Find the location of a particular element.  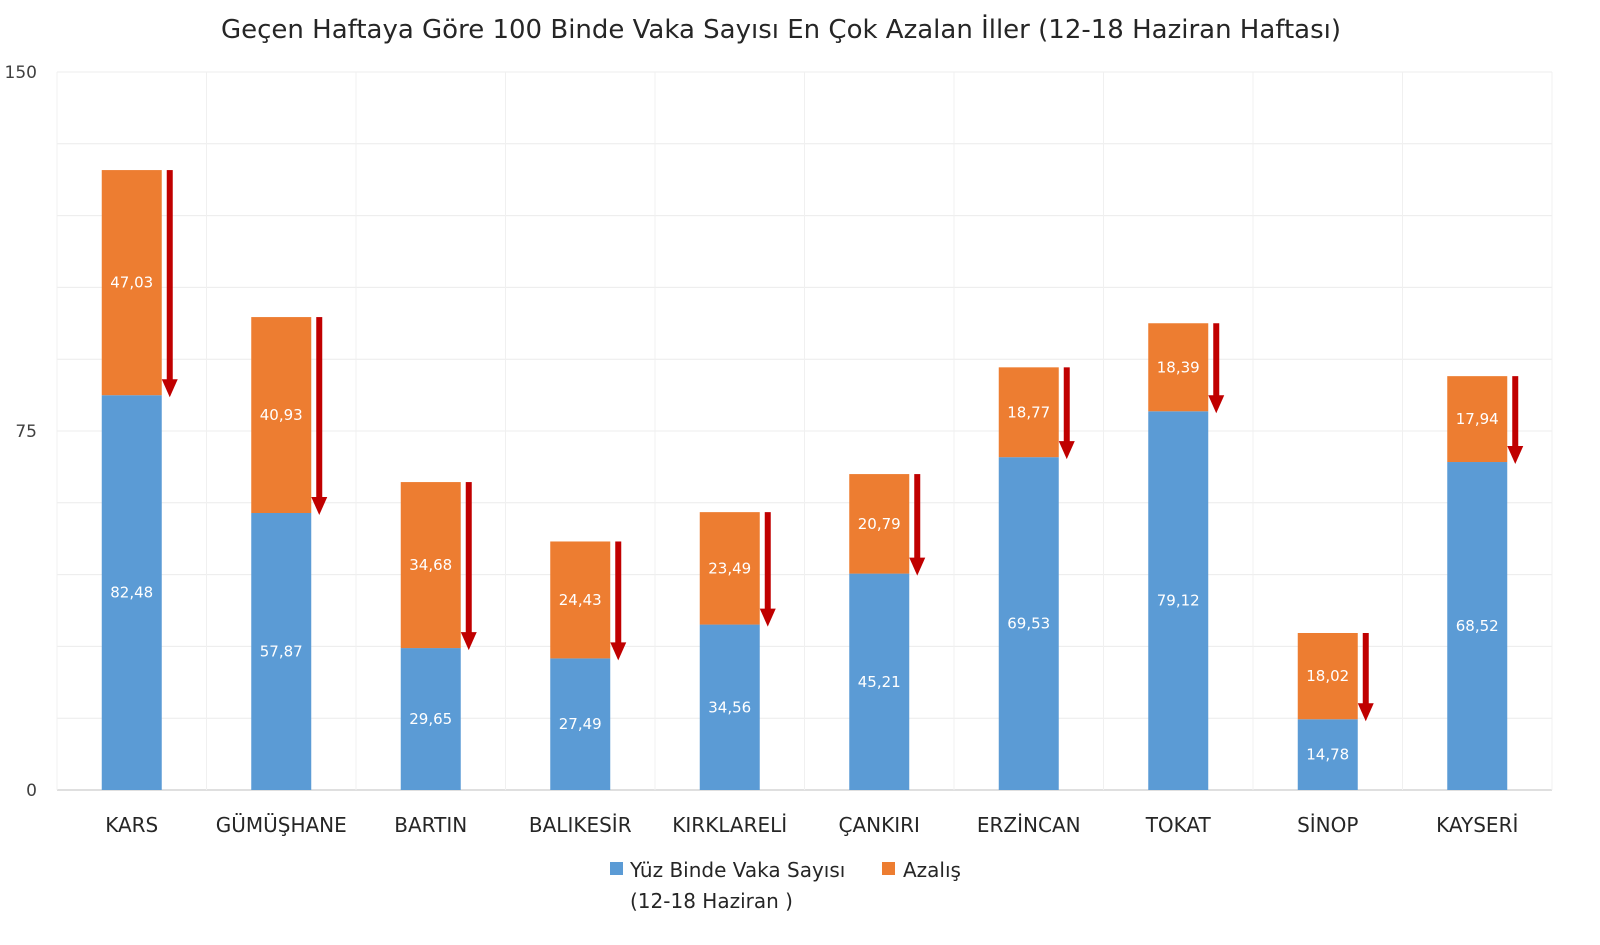

data-label-cases: 14,78 is located at coordinates (1327, 755).